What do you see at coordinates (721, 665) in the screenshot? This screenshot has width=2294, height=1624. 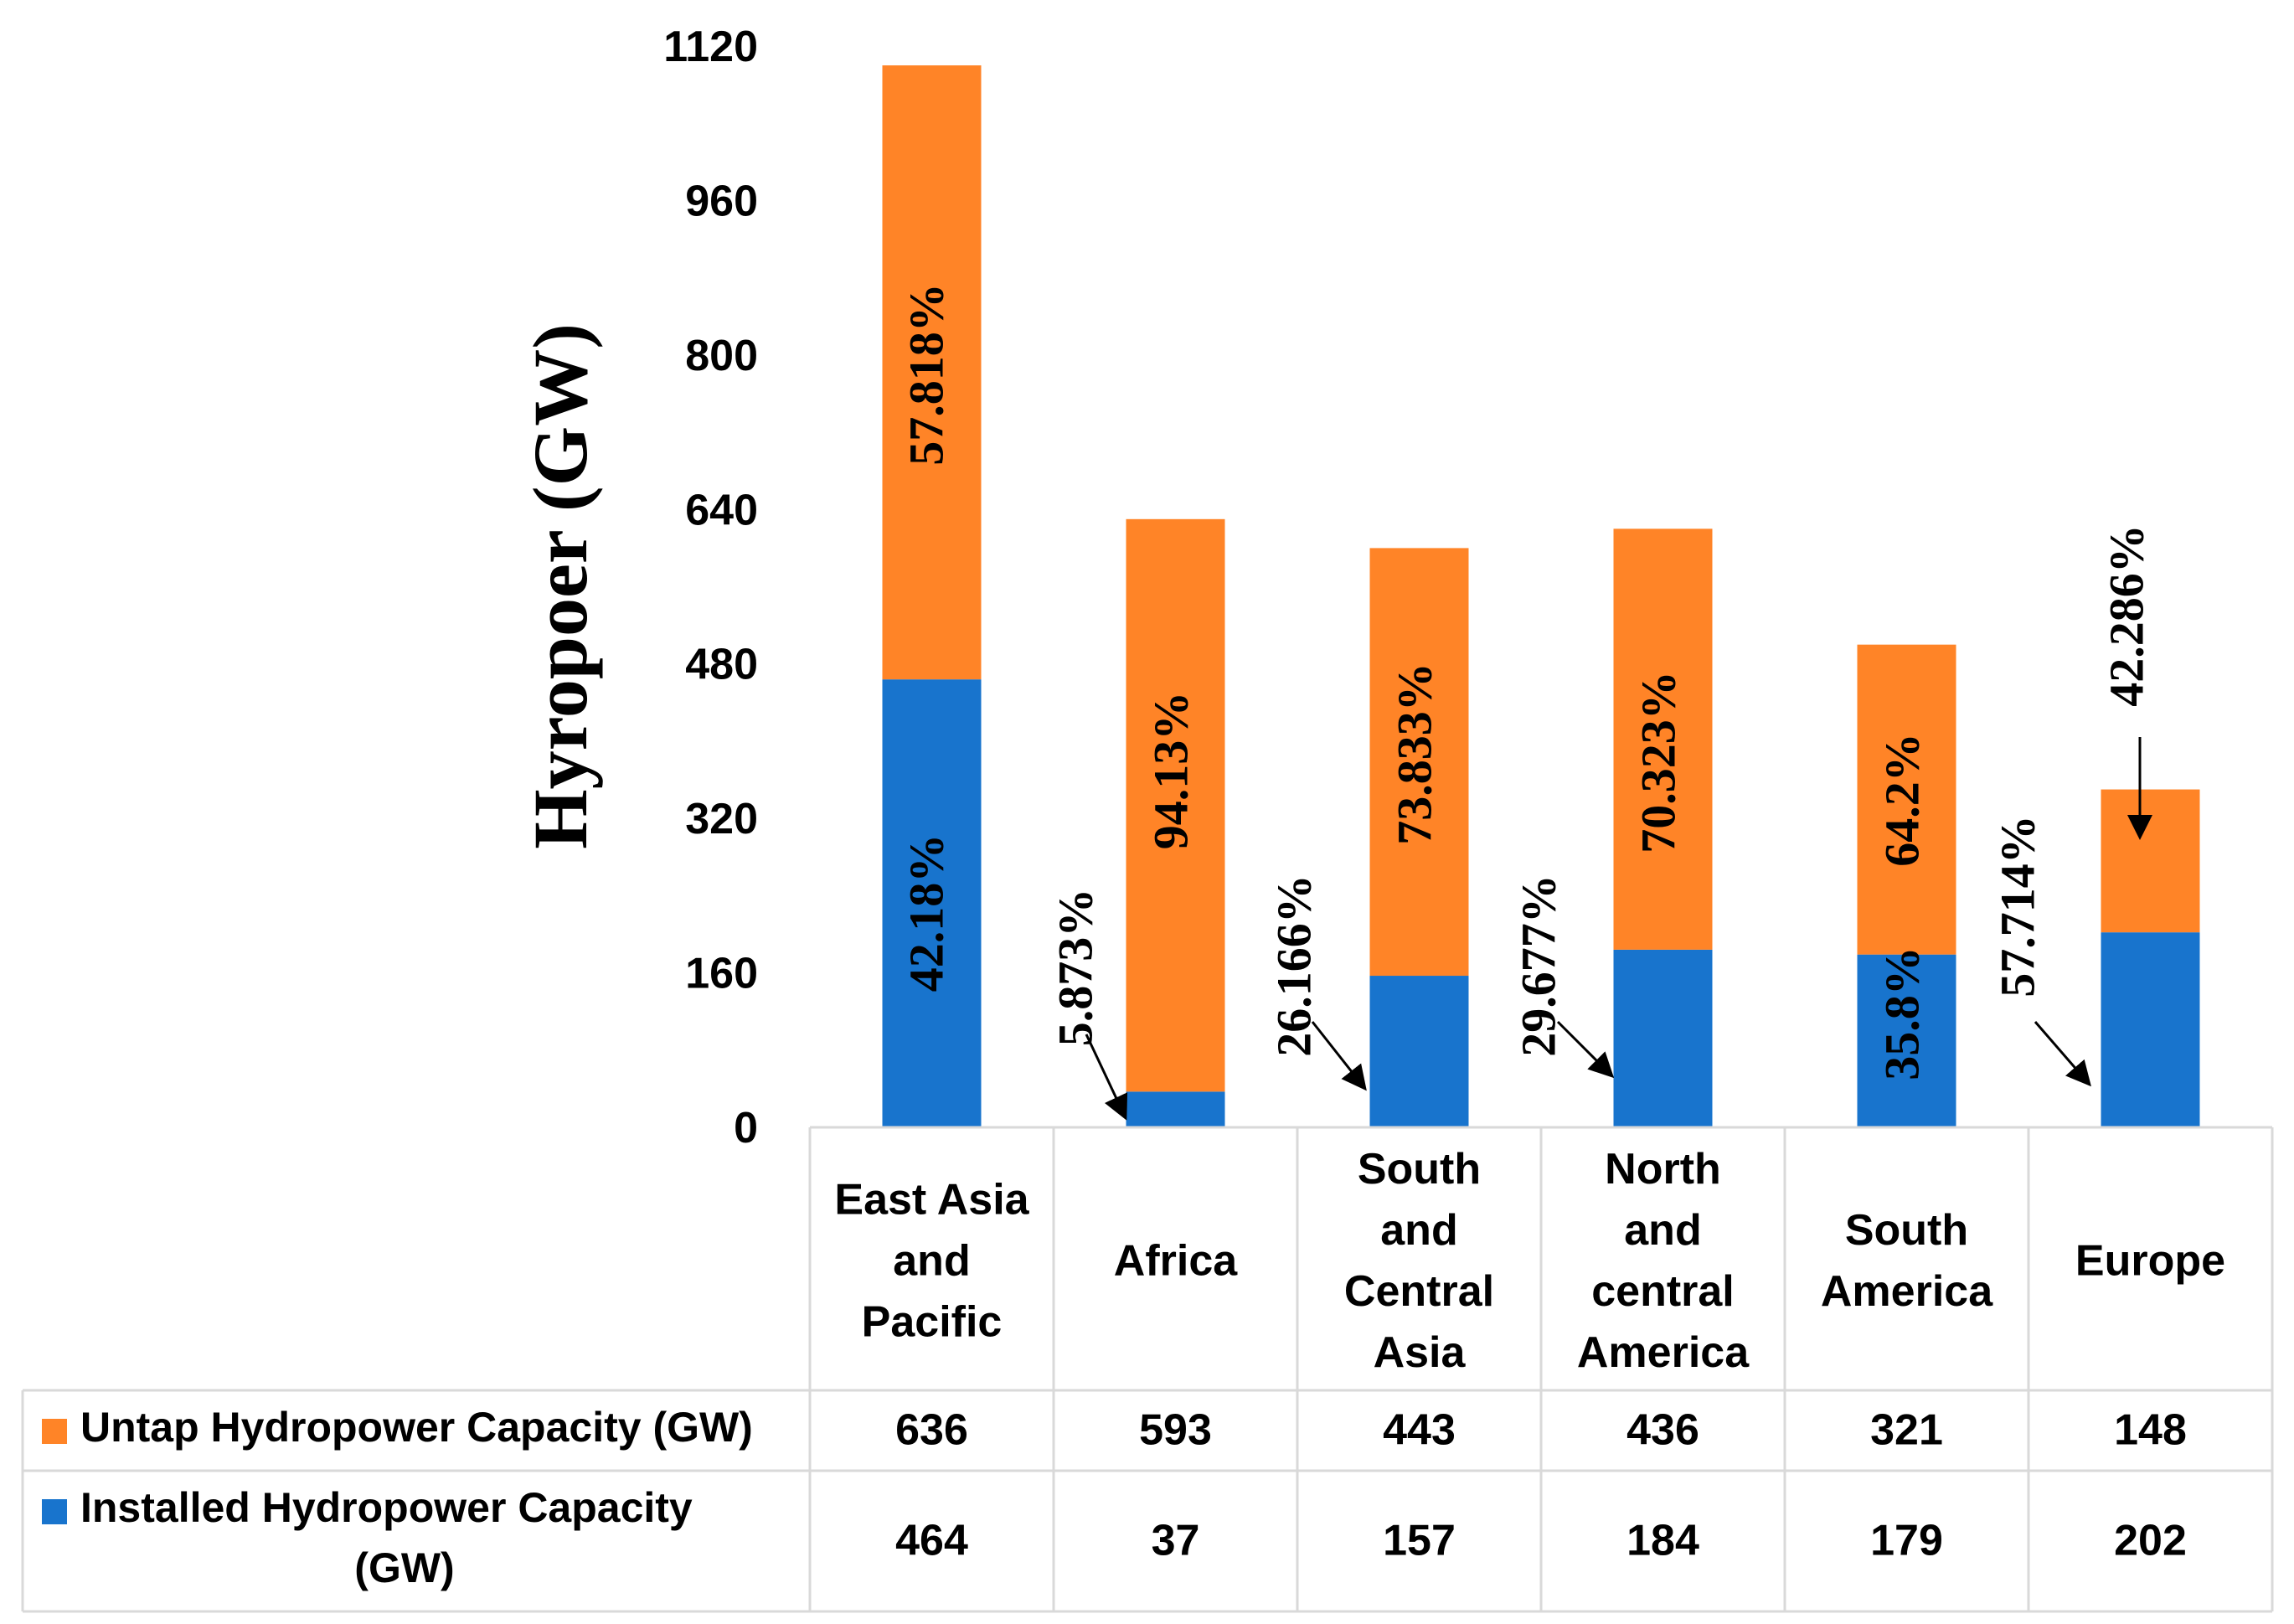 I see `y-tick-label: 480` at bounding box center [721, 665].